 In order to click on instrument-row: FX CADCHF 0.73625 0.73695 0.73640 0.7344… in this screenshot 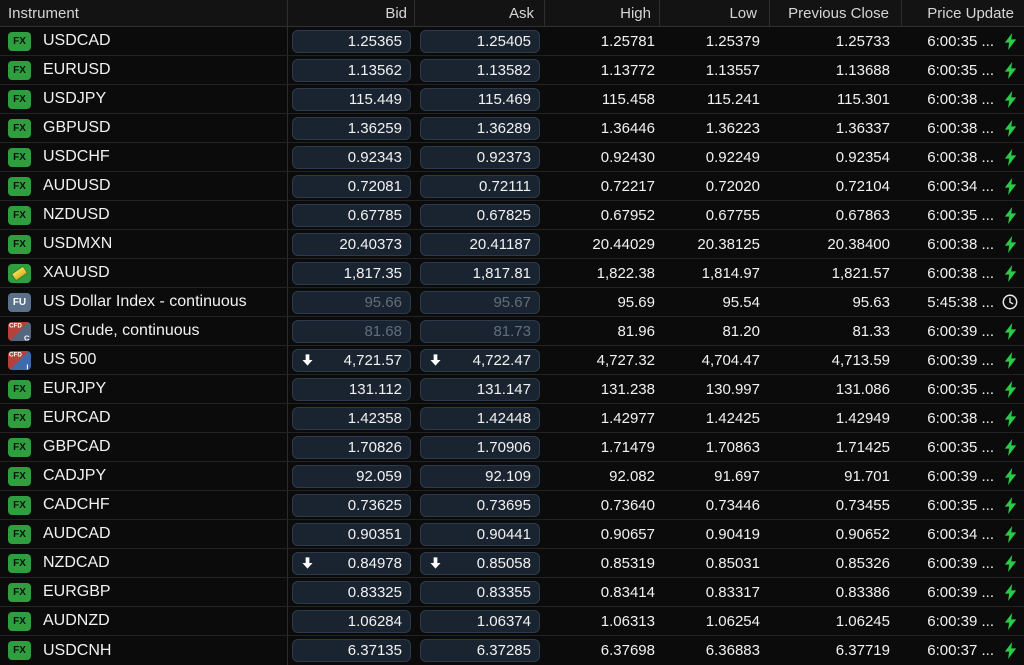, I will do `click(512, 505)`.